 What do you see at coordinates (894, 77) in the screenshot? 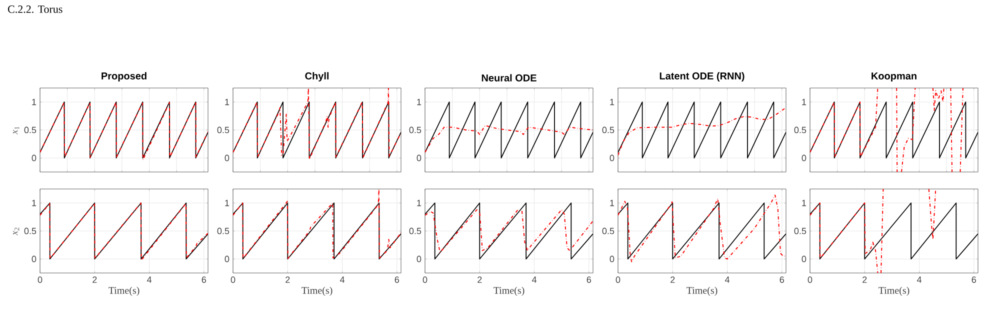
I see `chart-title: Koopman` at bounding box center [894, 77].